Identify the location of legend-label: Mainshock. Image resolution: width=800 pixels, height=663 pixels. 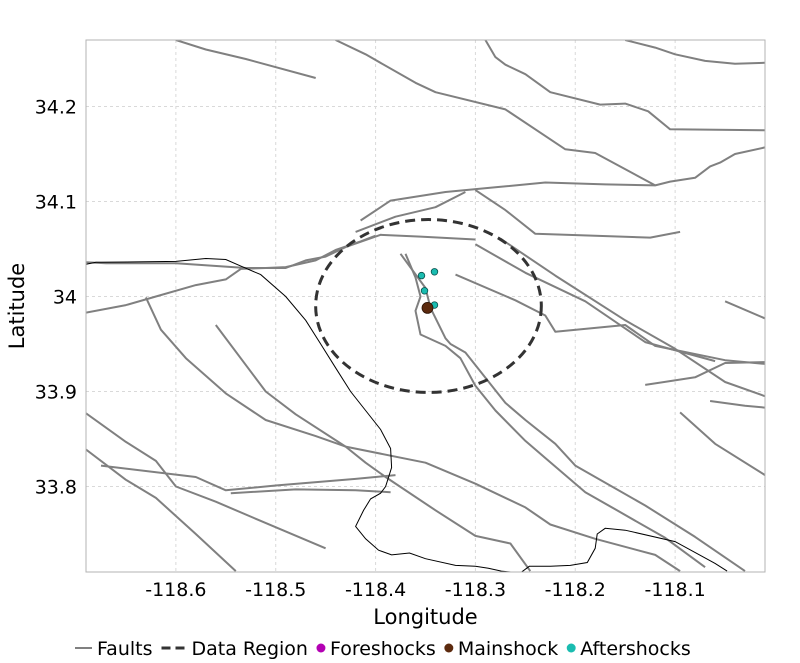
(508, 649).